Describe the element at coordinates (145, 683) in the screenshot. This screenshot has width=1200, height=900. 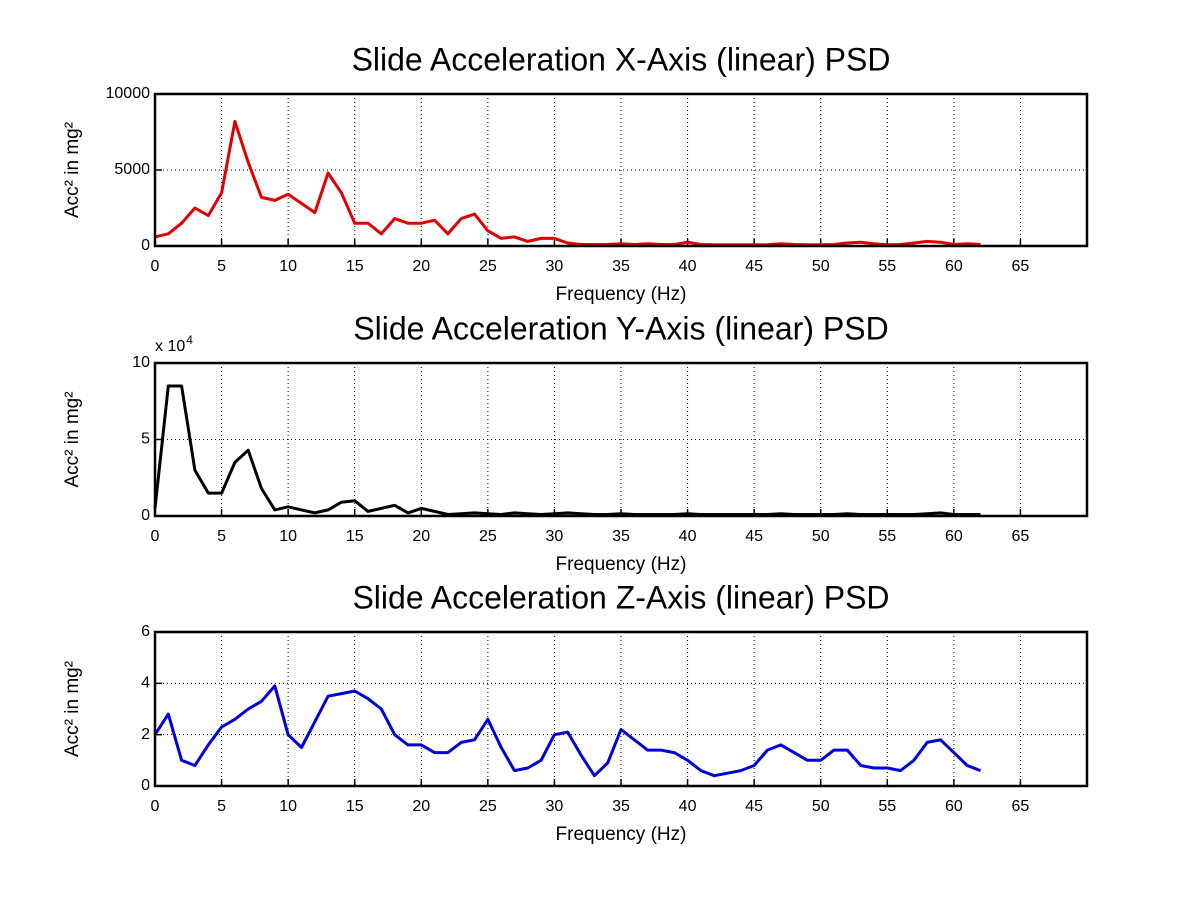
I see `y-tick-label: 4` at that location.